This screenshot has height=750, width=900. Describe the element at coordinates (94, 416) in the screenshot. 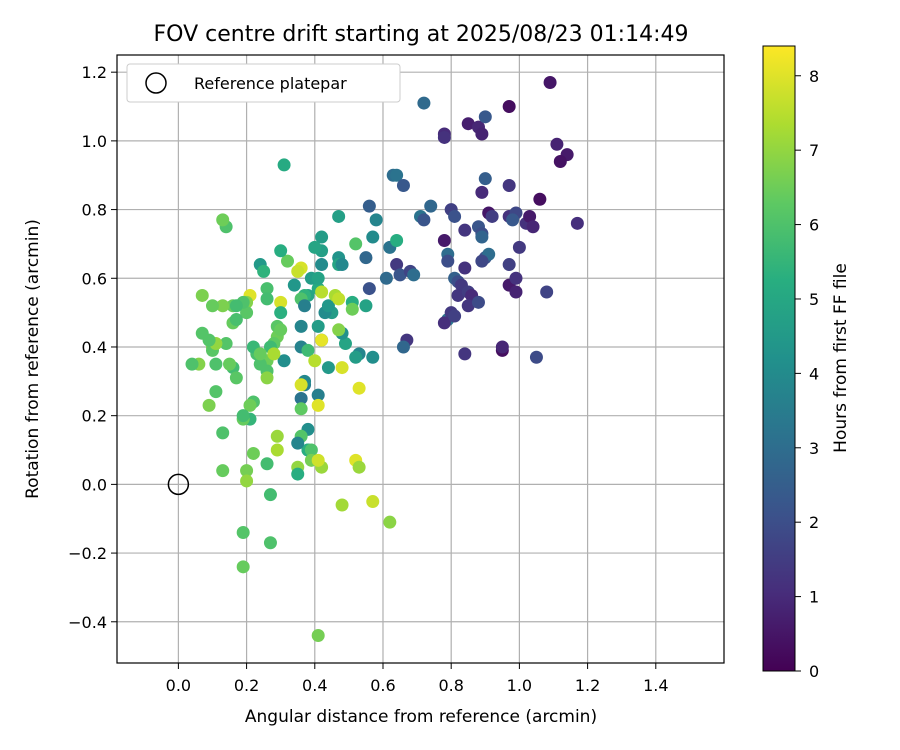

I see `y-tick-label: 0.2` at that location.